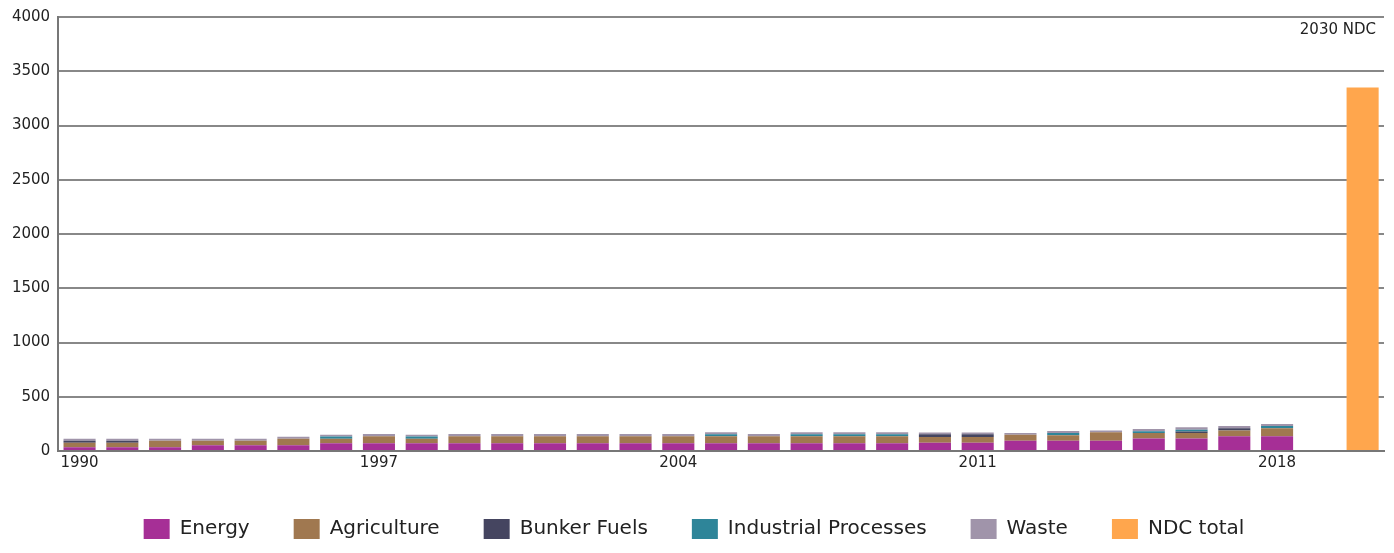 The height and width of the screenshot is (553, 1394). I want to click on y-tick-label: 2000, so click(31, 232).